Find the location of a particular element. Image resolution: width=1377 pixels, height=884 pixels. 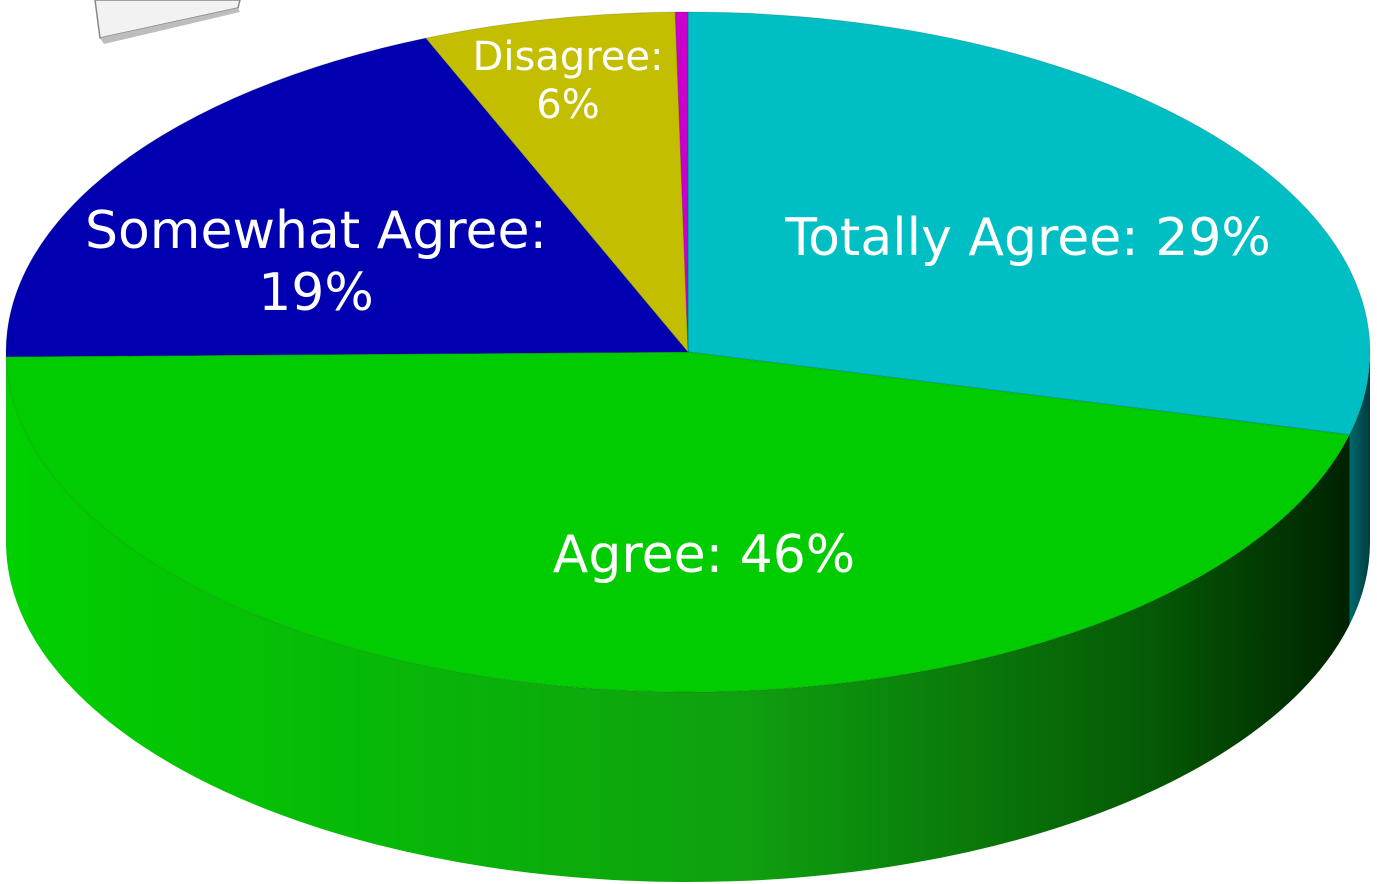

slice-label-disagree: Disagree: 6% is located at coordinates (568, 81).